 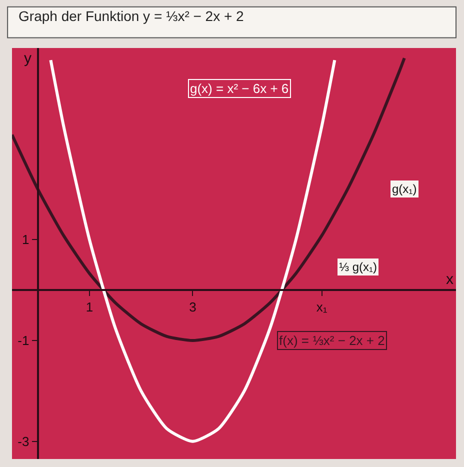 What do you see at coordinates (192, 307) in the screenshot?
I see `x-tick-label: 3` at bounding box center [192, 307].